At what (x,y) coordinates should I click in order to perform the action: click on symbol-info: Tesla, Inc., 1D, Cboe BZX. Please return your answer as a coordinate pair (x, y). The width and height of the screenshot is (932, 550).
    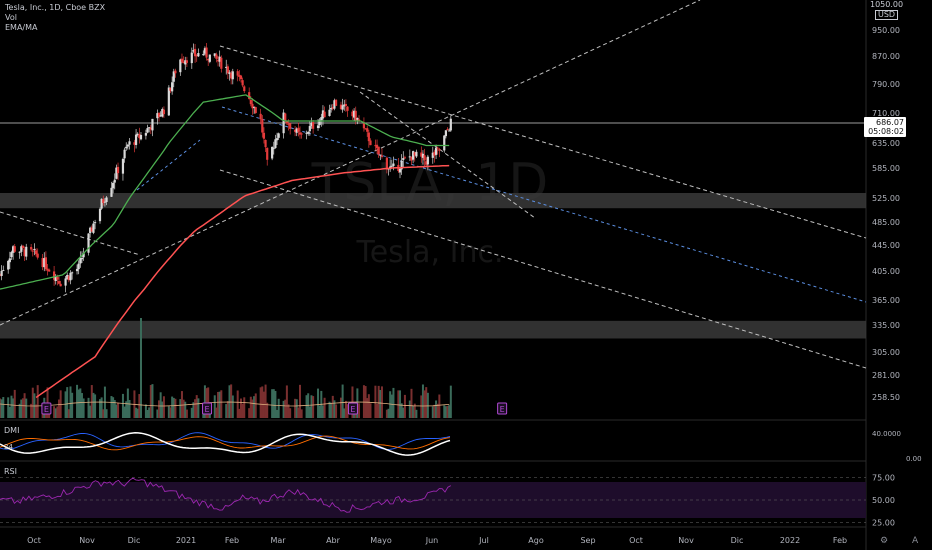
    Looking at the image, I should click on (55, 7).